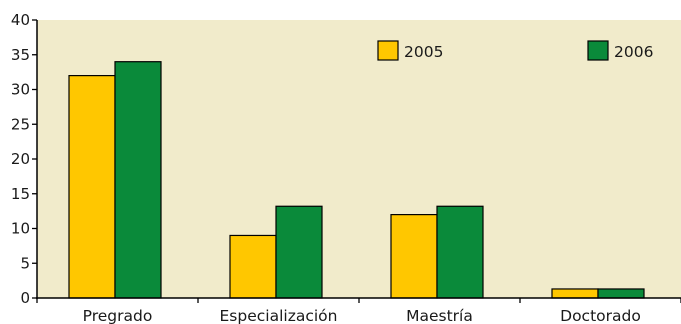  I want to click on bar-2006-maestría, so click(460, 252).